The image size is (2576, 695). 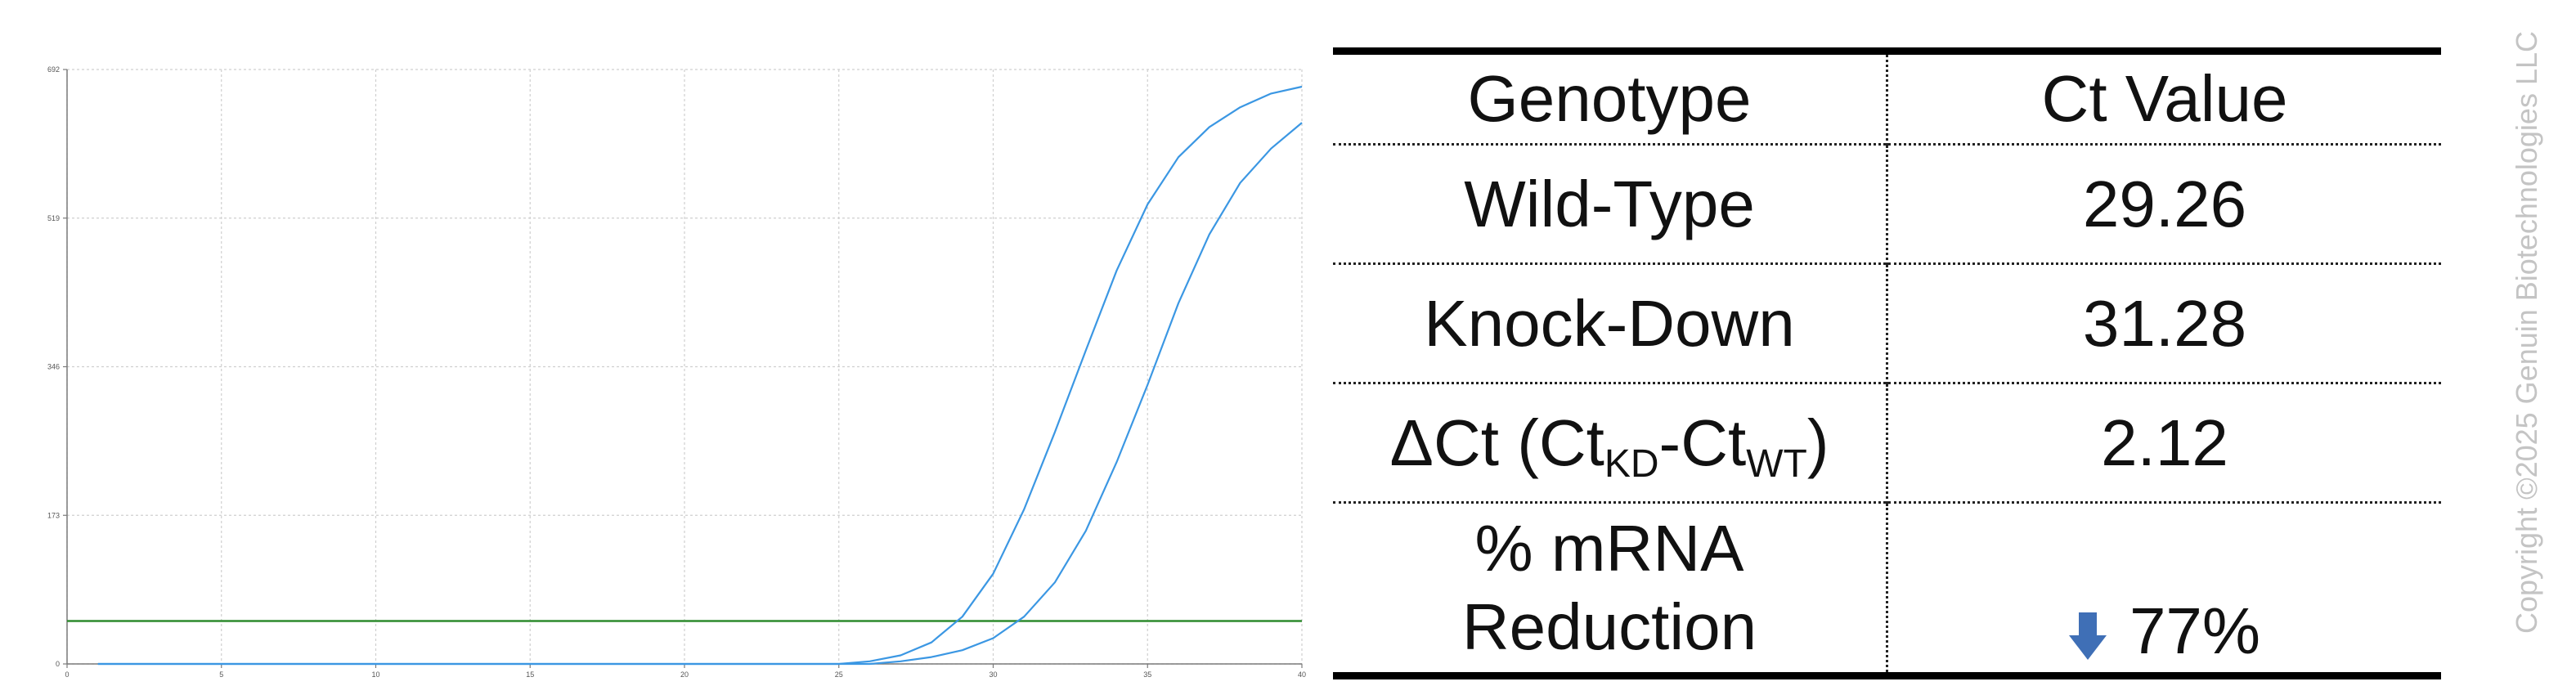 I want to click on ct-value-knock-down: 31.28, so click(x=2165, y=323).